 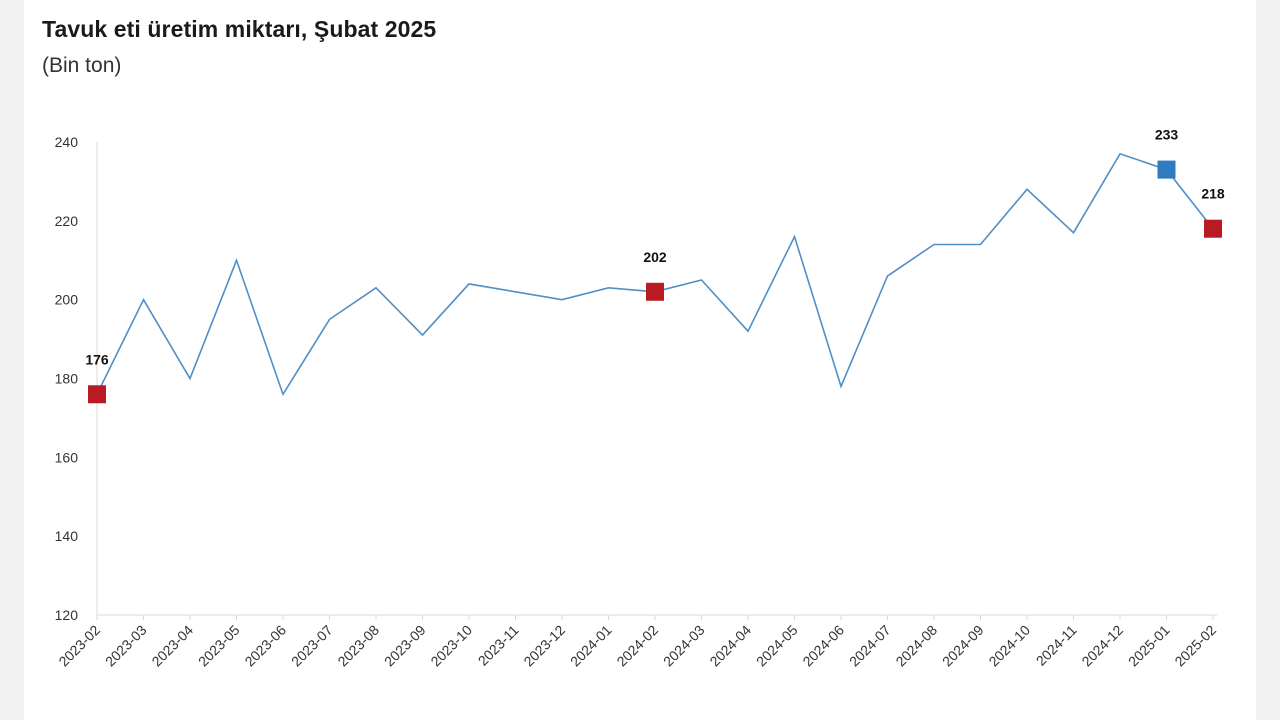 I want to click on y-tick-label: 140, so click(x=67, y=536).